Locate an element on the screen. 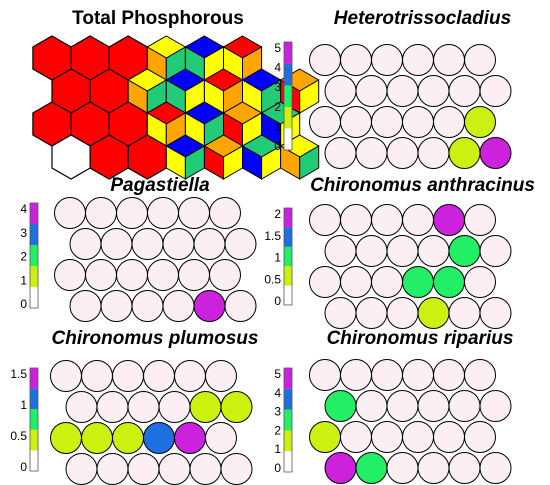 The image size is (550, 485). panel-title-chironomus-riparius: Chironomus riparius is located at coordinates (420, 338).